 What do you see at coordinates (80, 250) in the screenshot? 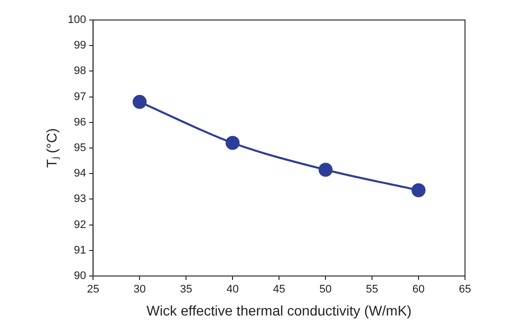
I see `y-tick-label: 91` at bounding box center [80, 250].